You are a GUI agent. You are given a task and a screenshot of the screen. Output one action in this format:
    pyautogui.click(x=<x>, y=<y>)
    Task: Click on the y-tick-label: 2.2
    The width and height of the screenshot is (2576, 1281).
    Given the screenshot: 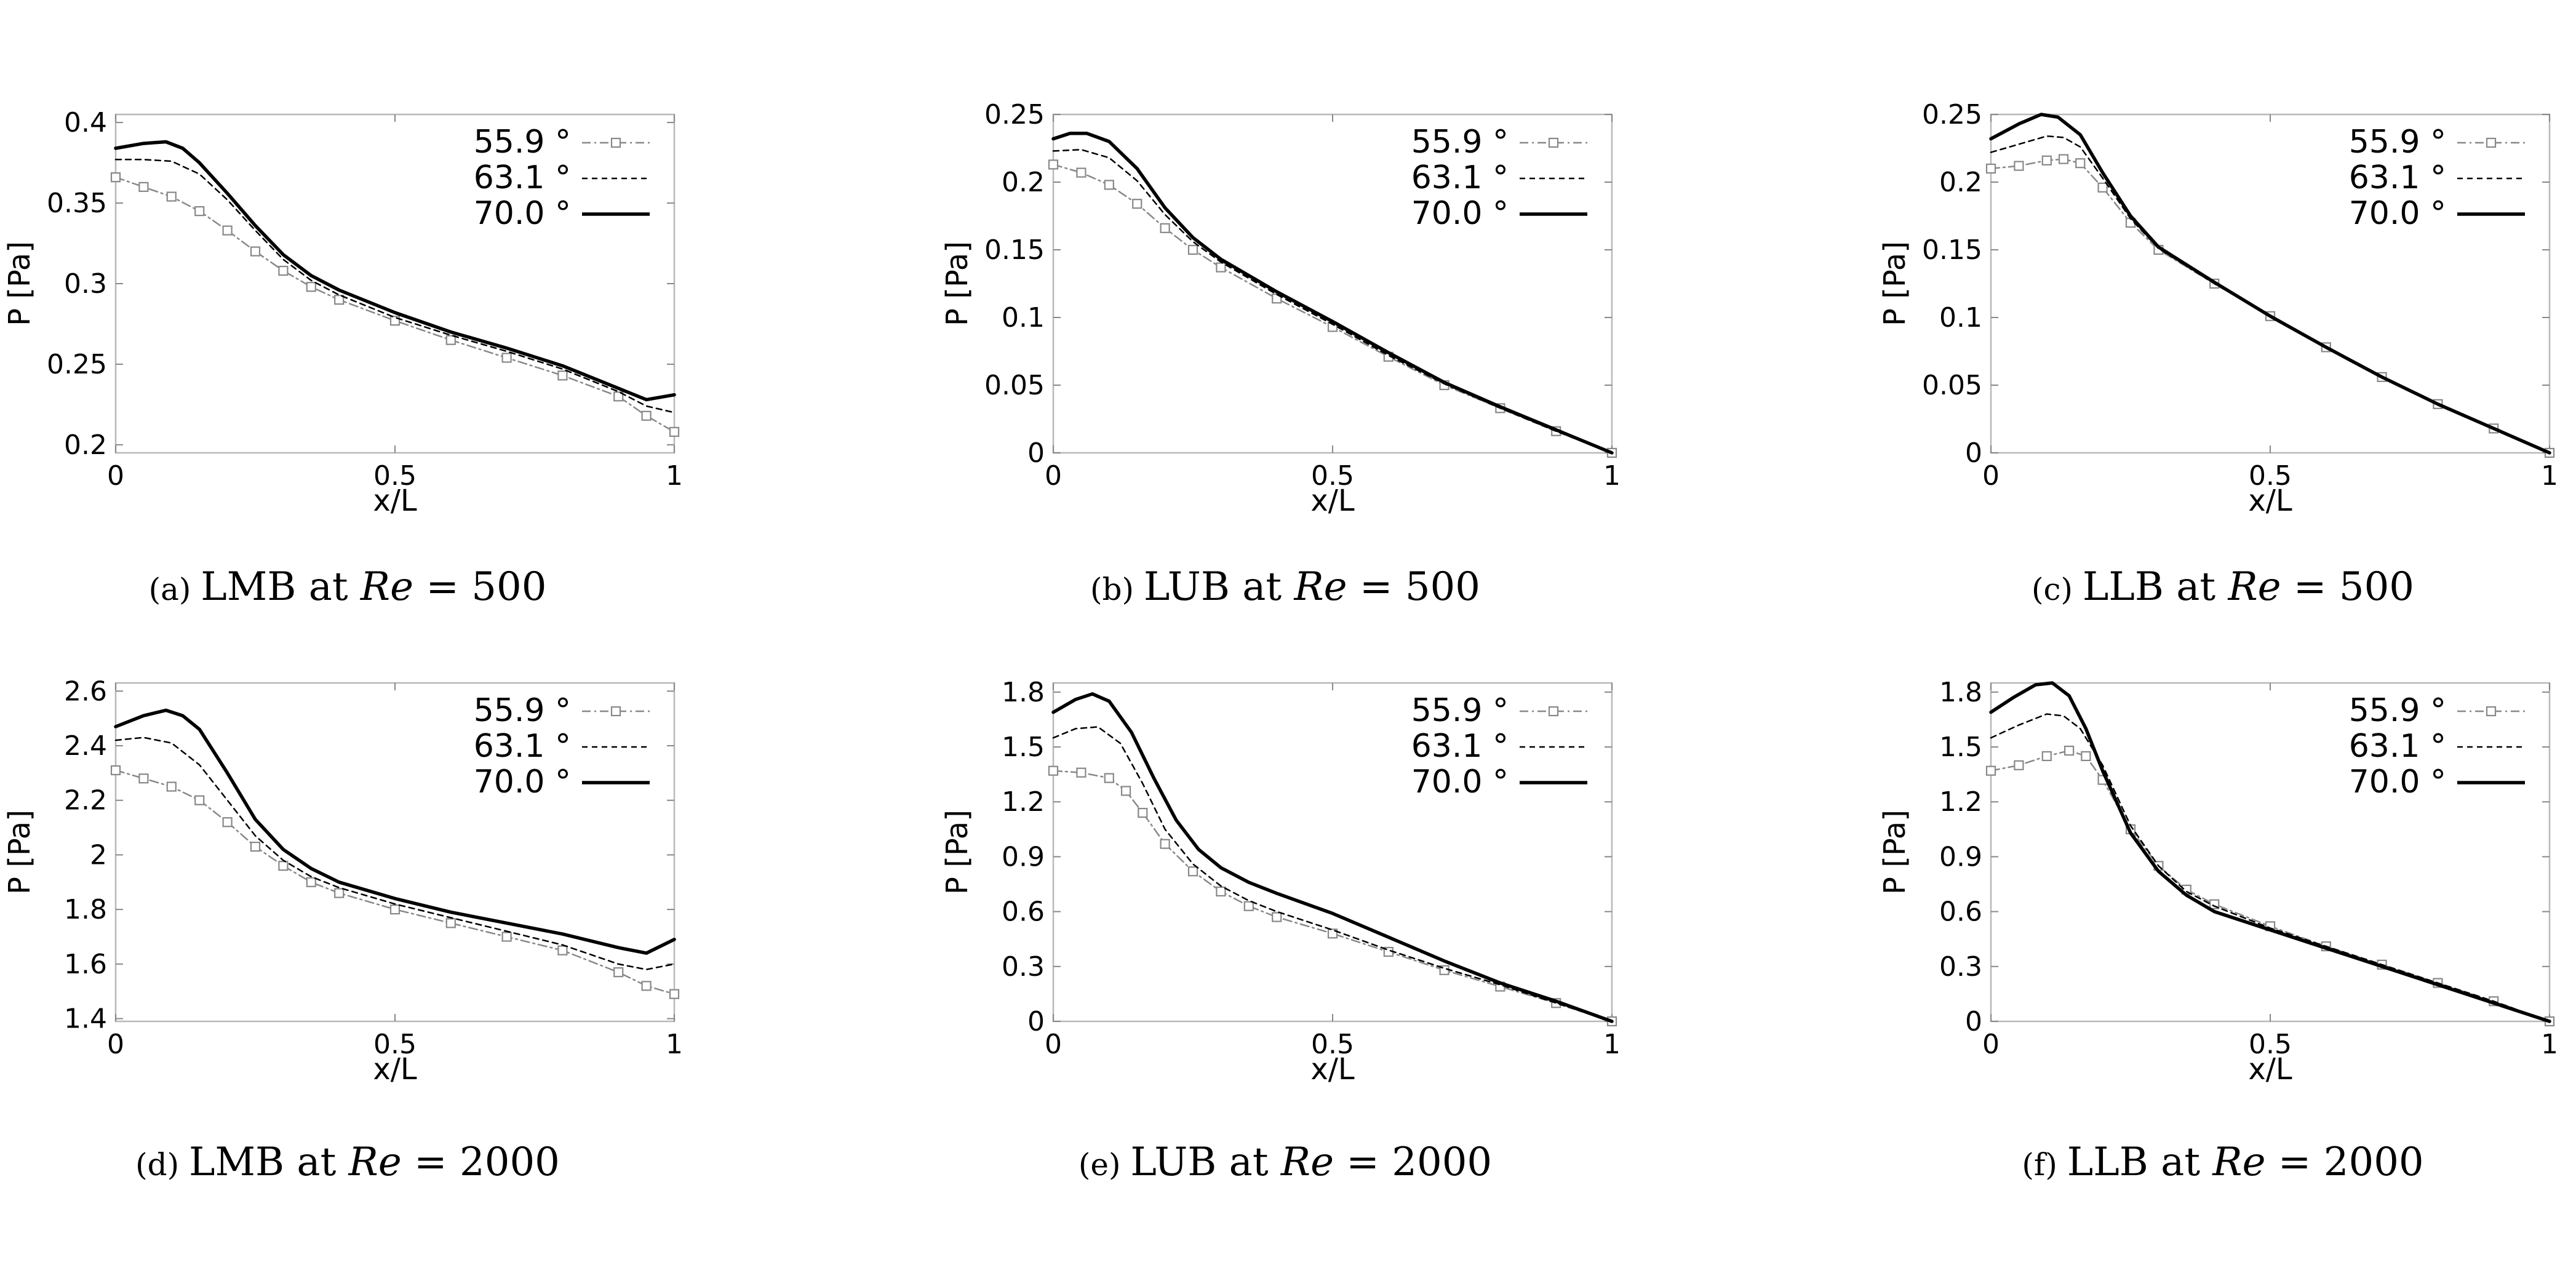 What is the action you would take?
    pyautogui.click(x=85, y=800)
    